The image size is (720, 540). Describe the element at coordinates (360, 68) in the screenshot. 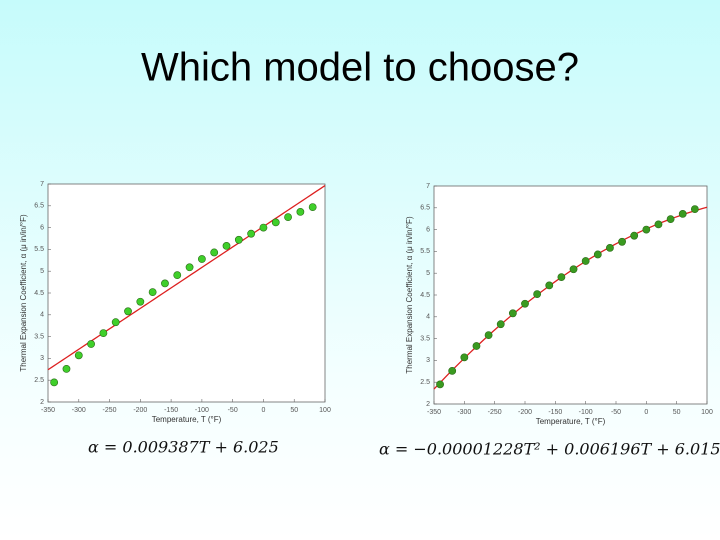

I see `slide-title: Which model to choose?` at that location.